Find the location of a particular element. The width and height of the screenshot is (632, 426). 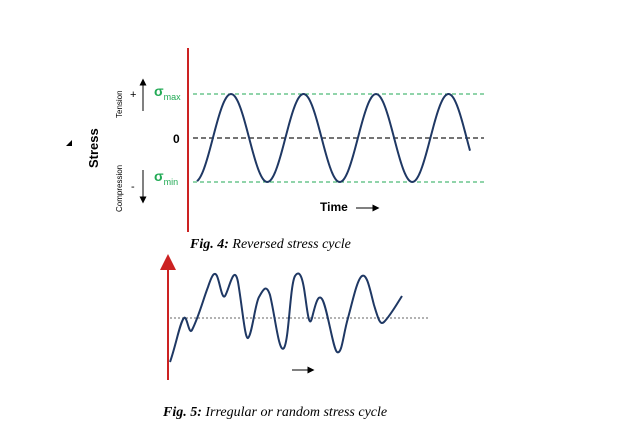

fig4-stress-wave is located at coordinates (333, 137).